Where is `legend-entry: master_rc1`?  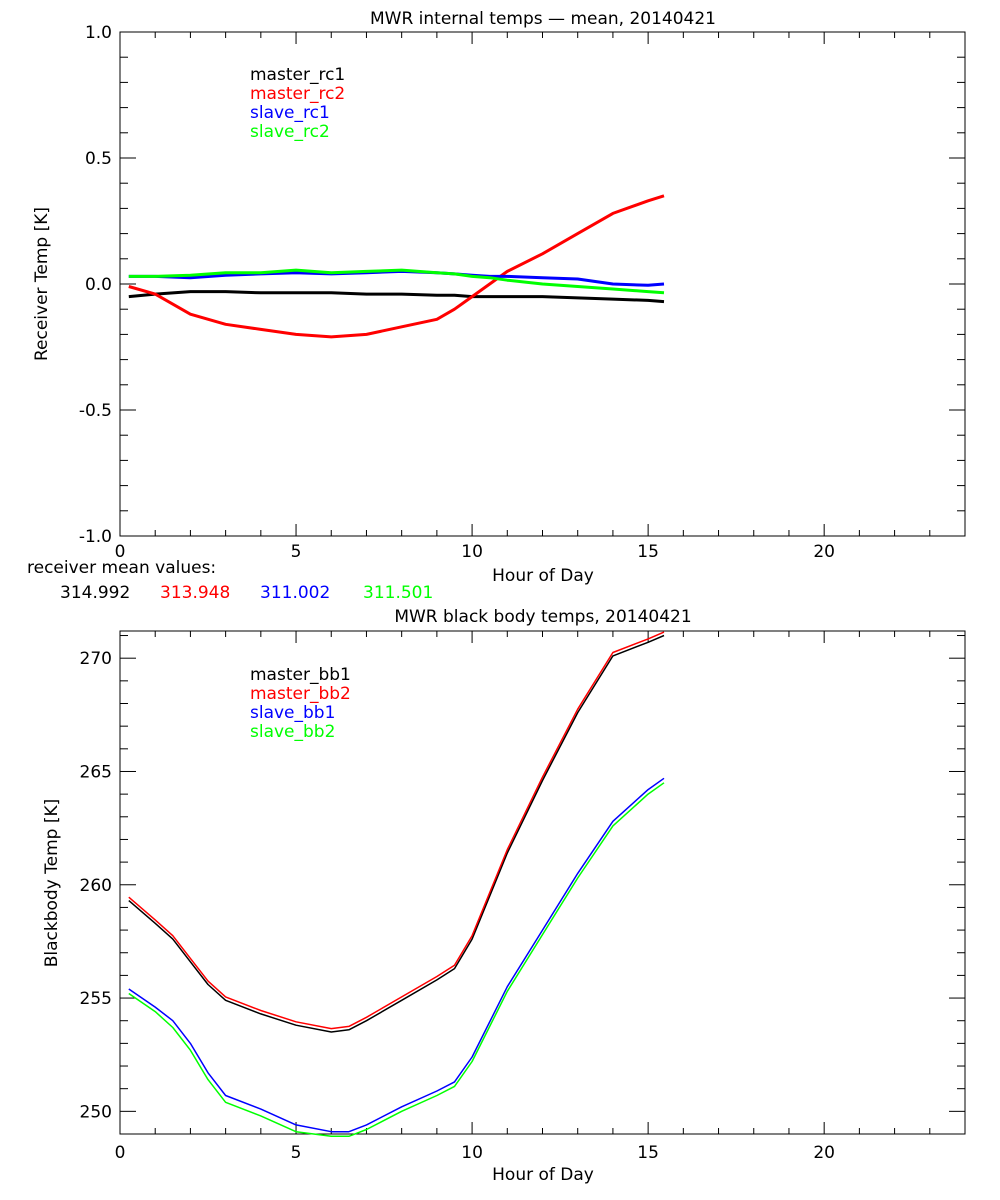 legend-entry: master_rc1 is located at coordinates (297, 75).